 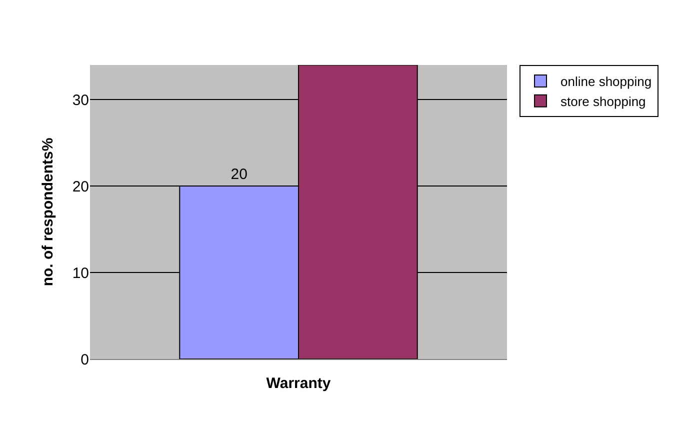 I want to click on legend-label: online shopping, so click(x=606, y=82).